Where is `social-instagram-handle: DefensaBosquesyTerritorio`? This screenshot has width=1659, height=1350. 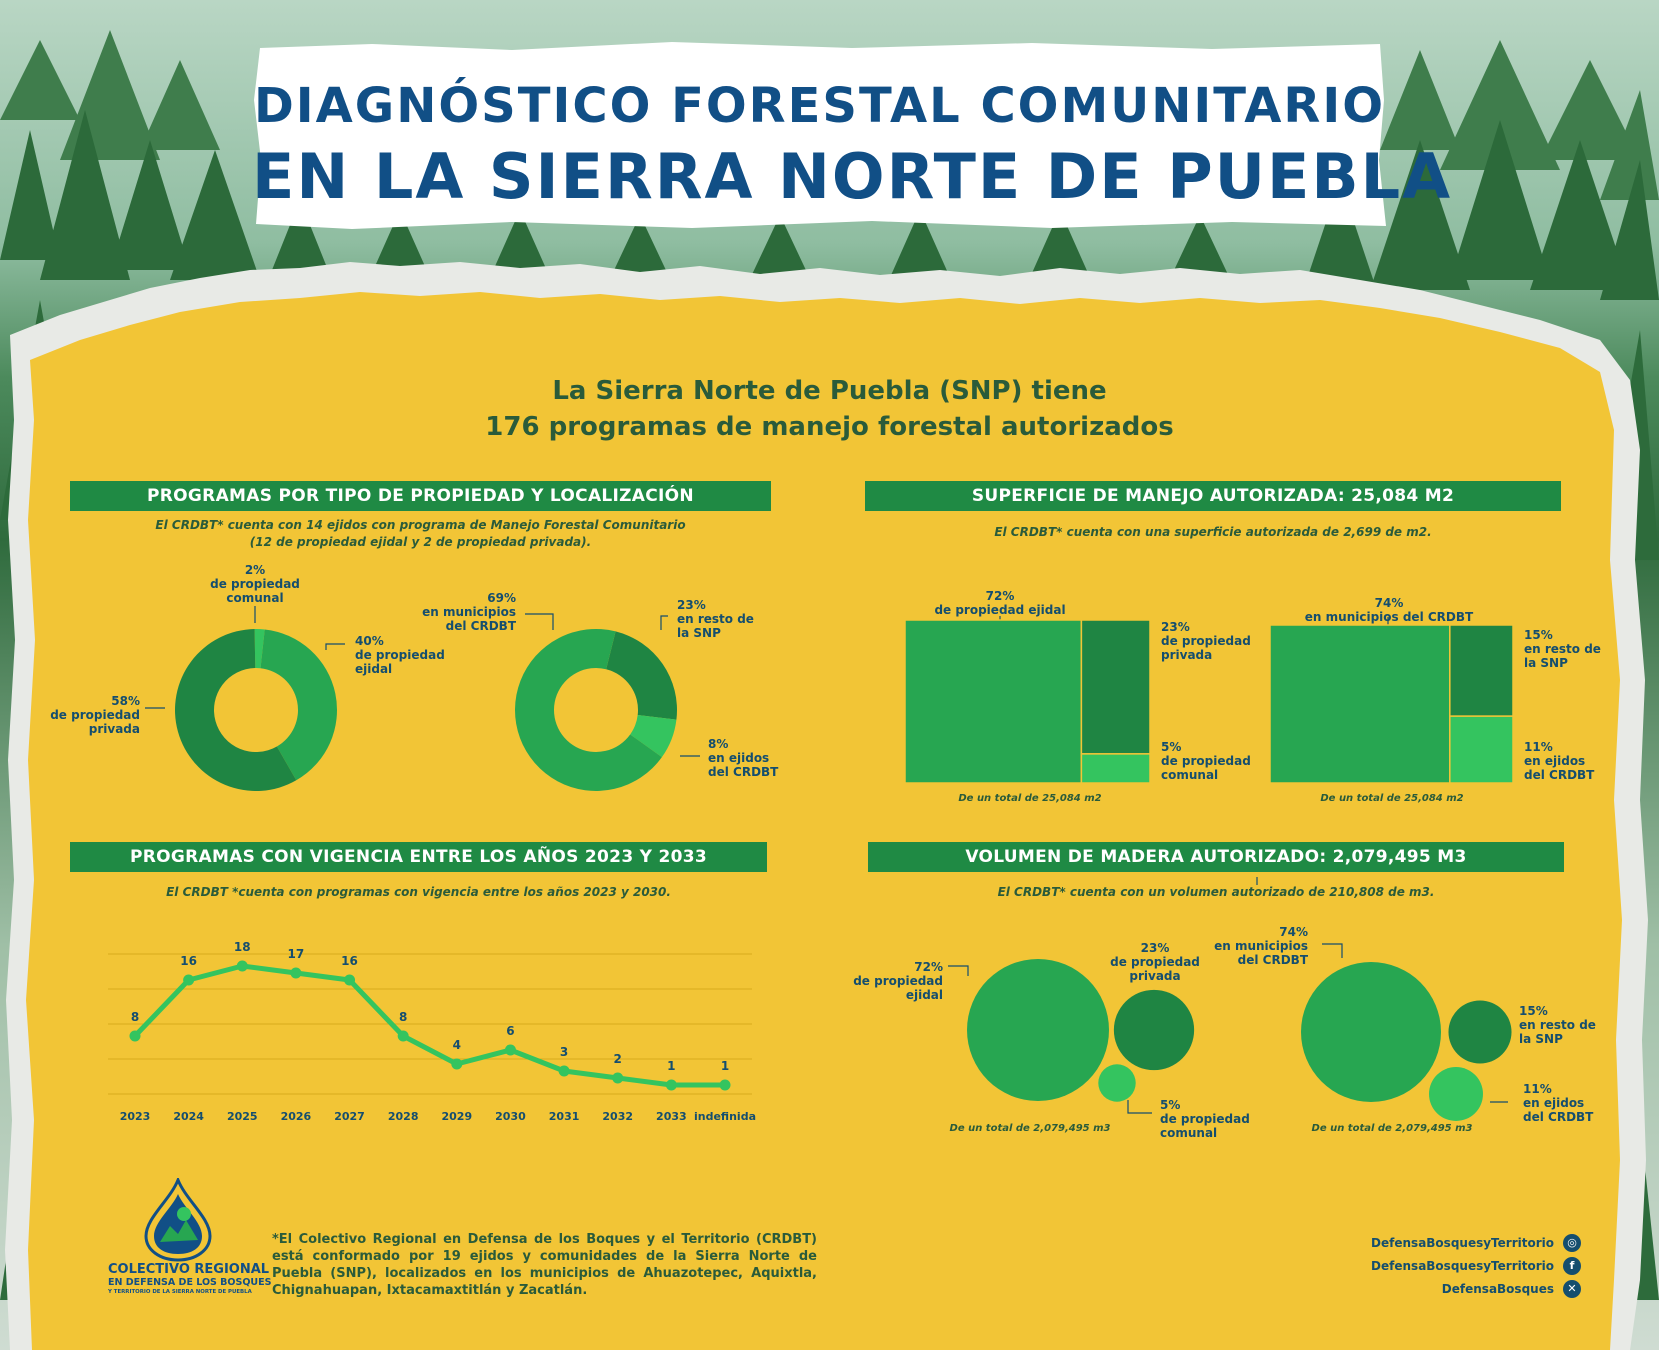 social-instagram-handle: DefensaBosquesyTerritorio is located at coordinates (1462, 1243).